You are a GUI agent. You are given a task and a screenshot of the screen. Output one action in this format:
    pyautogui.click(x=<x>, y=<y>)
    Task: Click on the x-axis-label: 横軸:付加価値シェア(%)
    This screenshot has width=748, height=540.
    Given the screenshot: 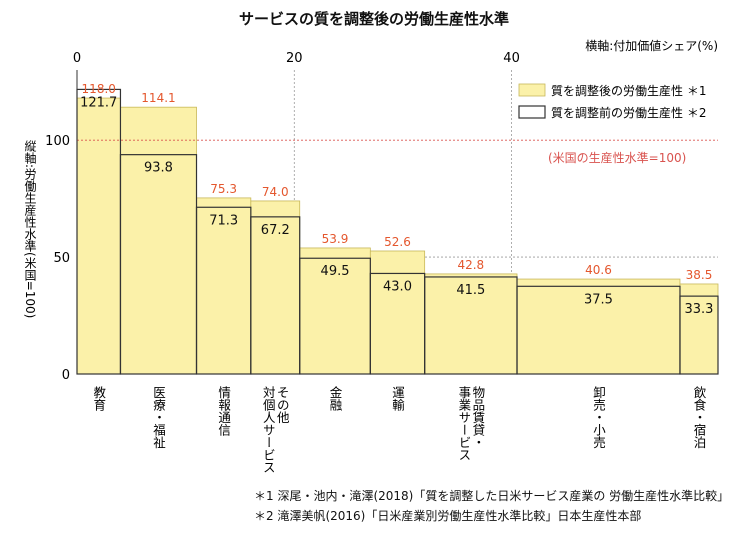 What is the action you would take?
    pyautogui.click(x=651, y=45)
    